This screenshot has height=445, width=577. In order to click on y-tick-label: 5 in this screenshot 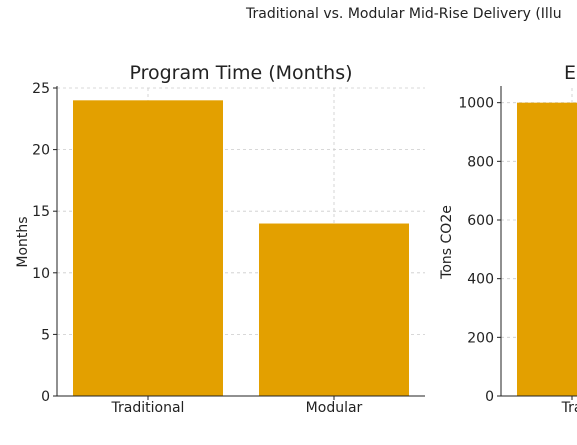, I will do `click(45, 335)`.